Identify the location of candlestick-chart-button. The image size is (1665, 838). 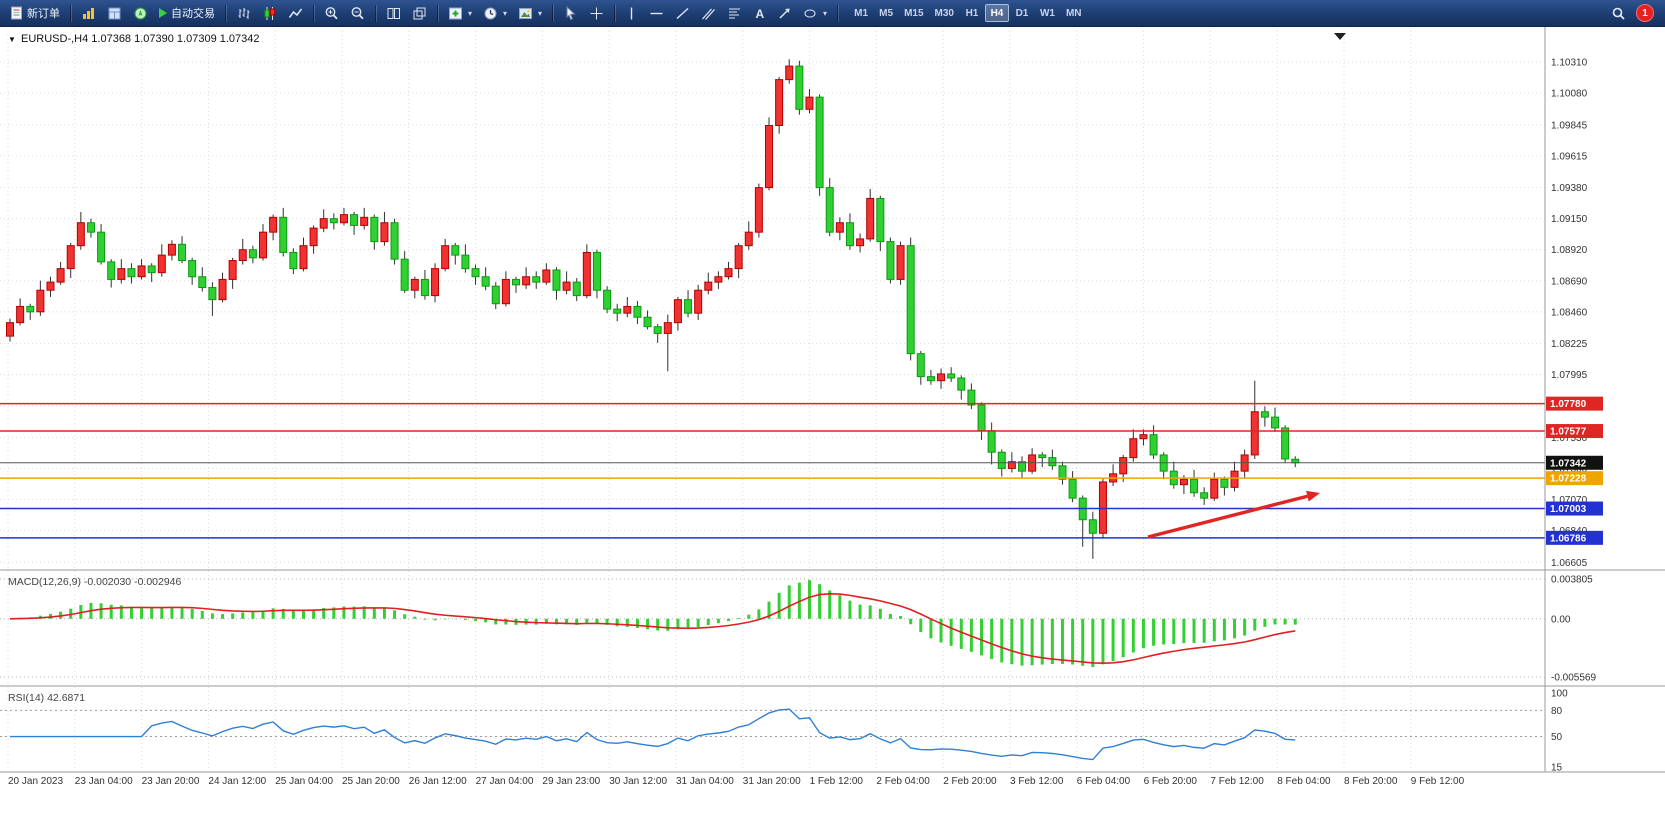
(269, 13).